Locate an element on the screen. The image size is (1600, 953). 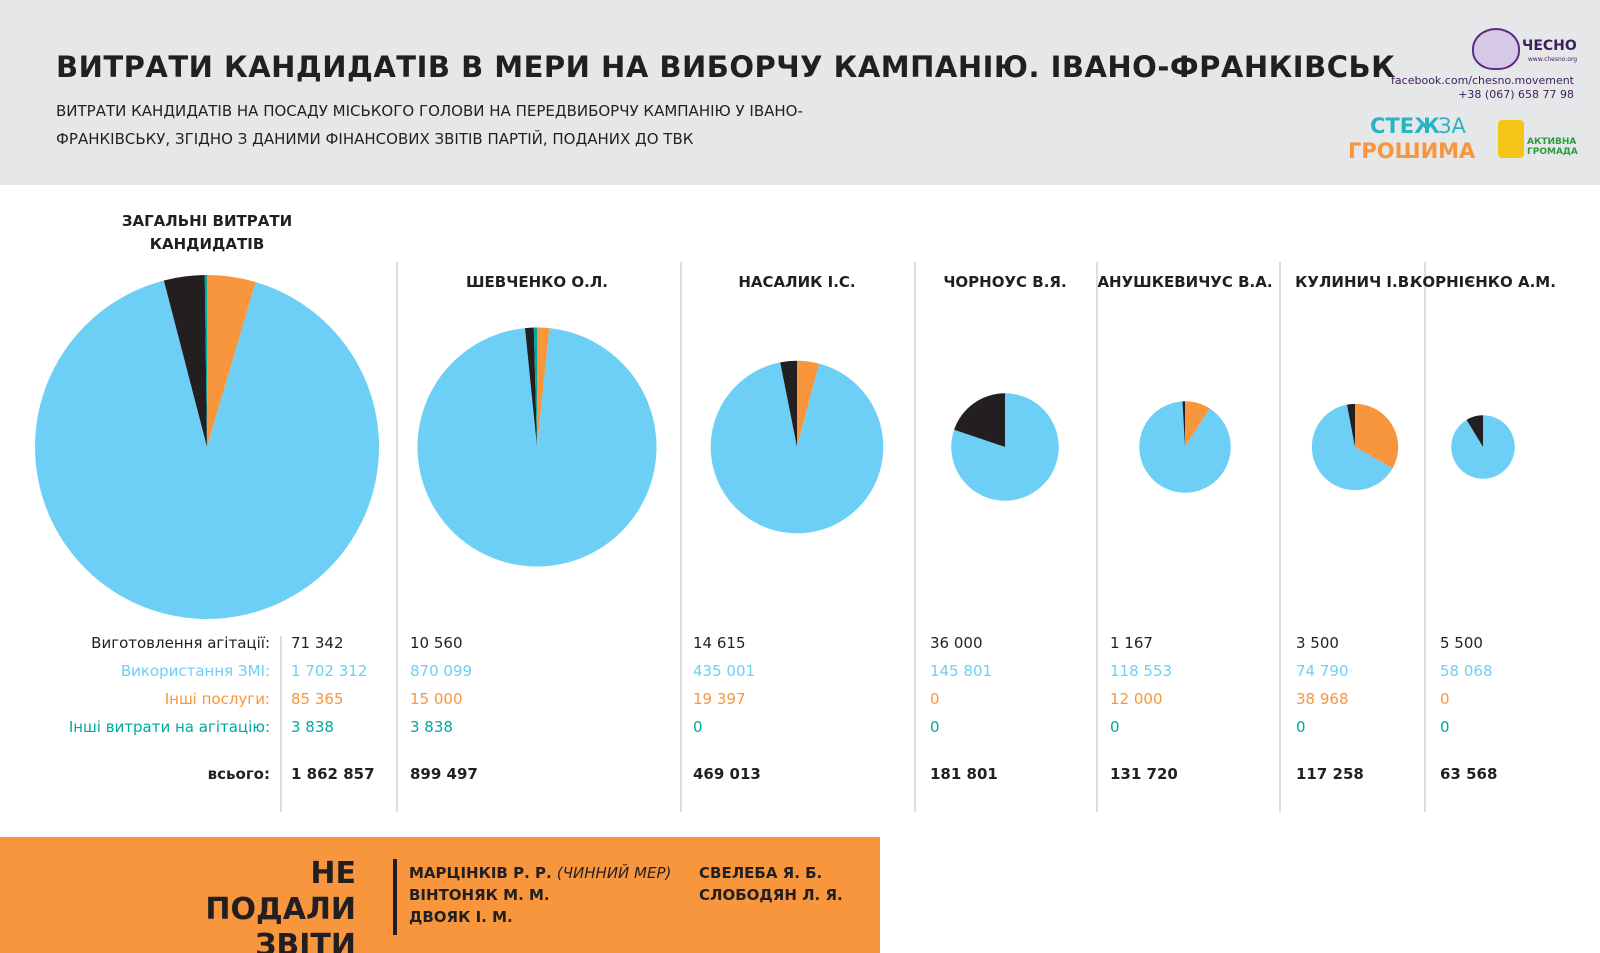
total-label: 469 013 is located at coordinates (727, 774).